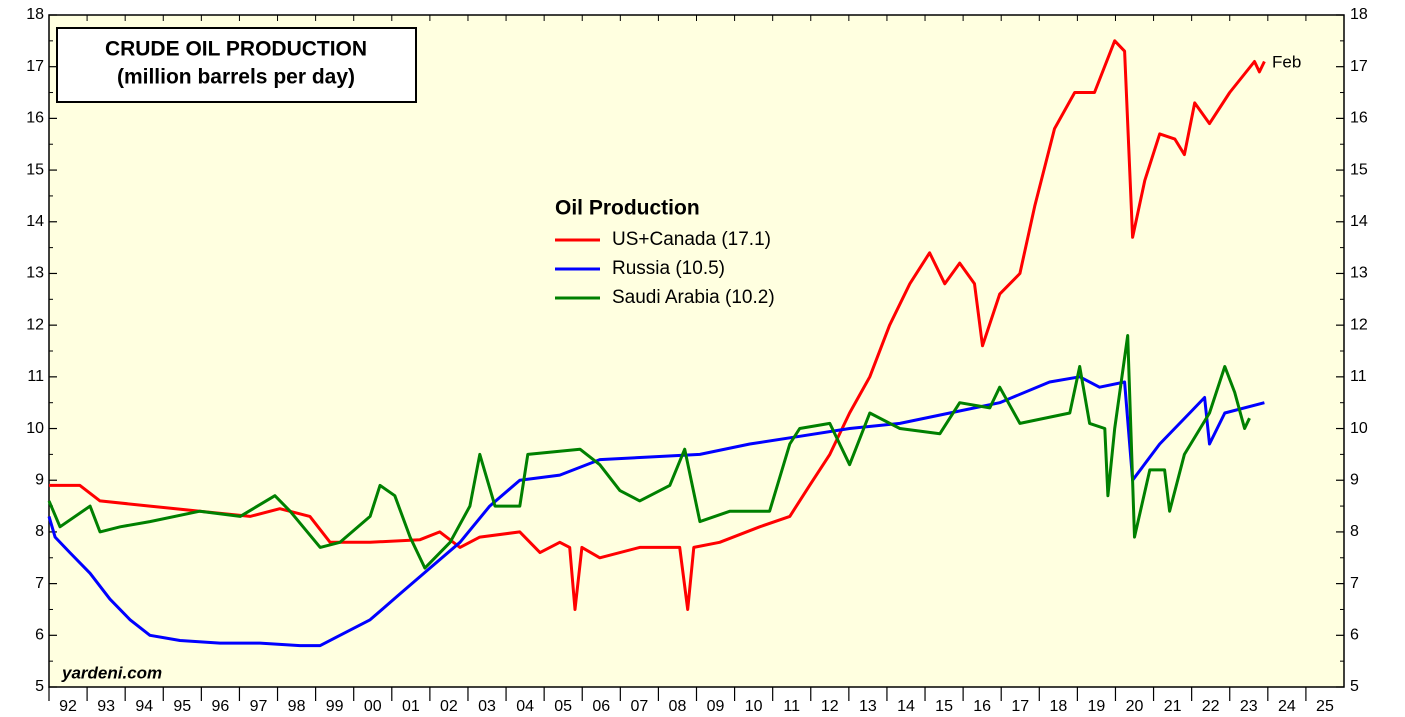 Image resolution: width=1405 pixels, height=717 pixels. What do you see at coordinates (1359, 118) in the screenshot?
I see `y2-tick-label: 16` at bounding box center [1359, 118].